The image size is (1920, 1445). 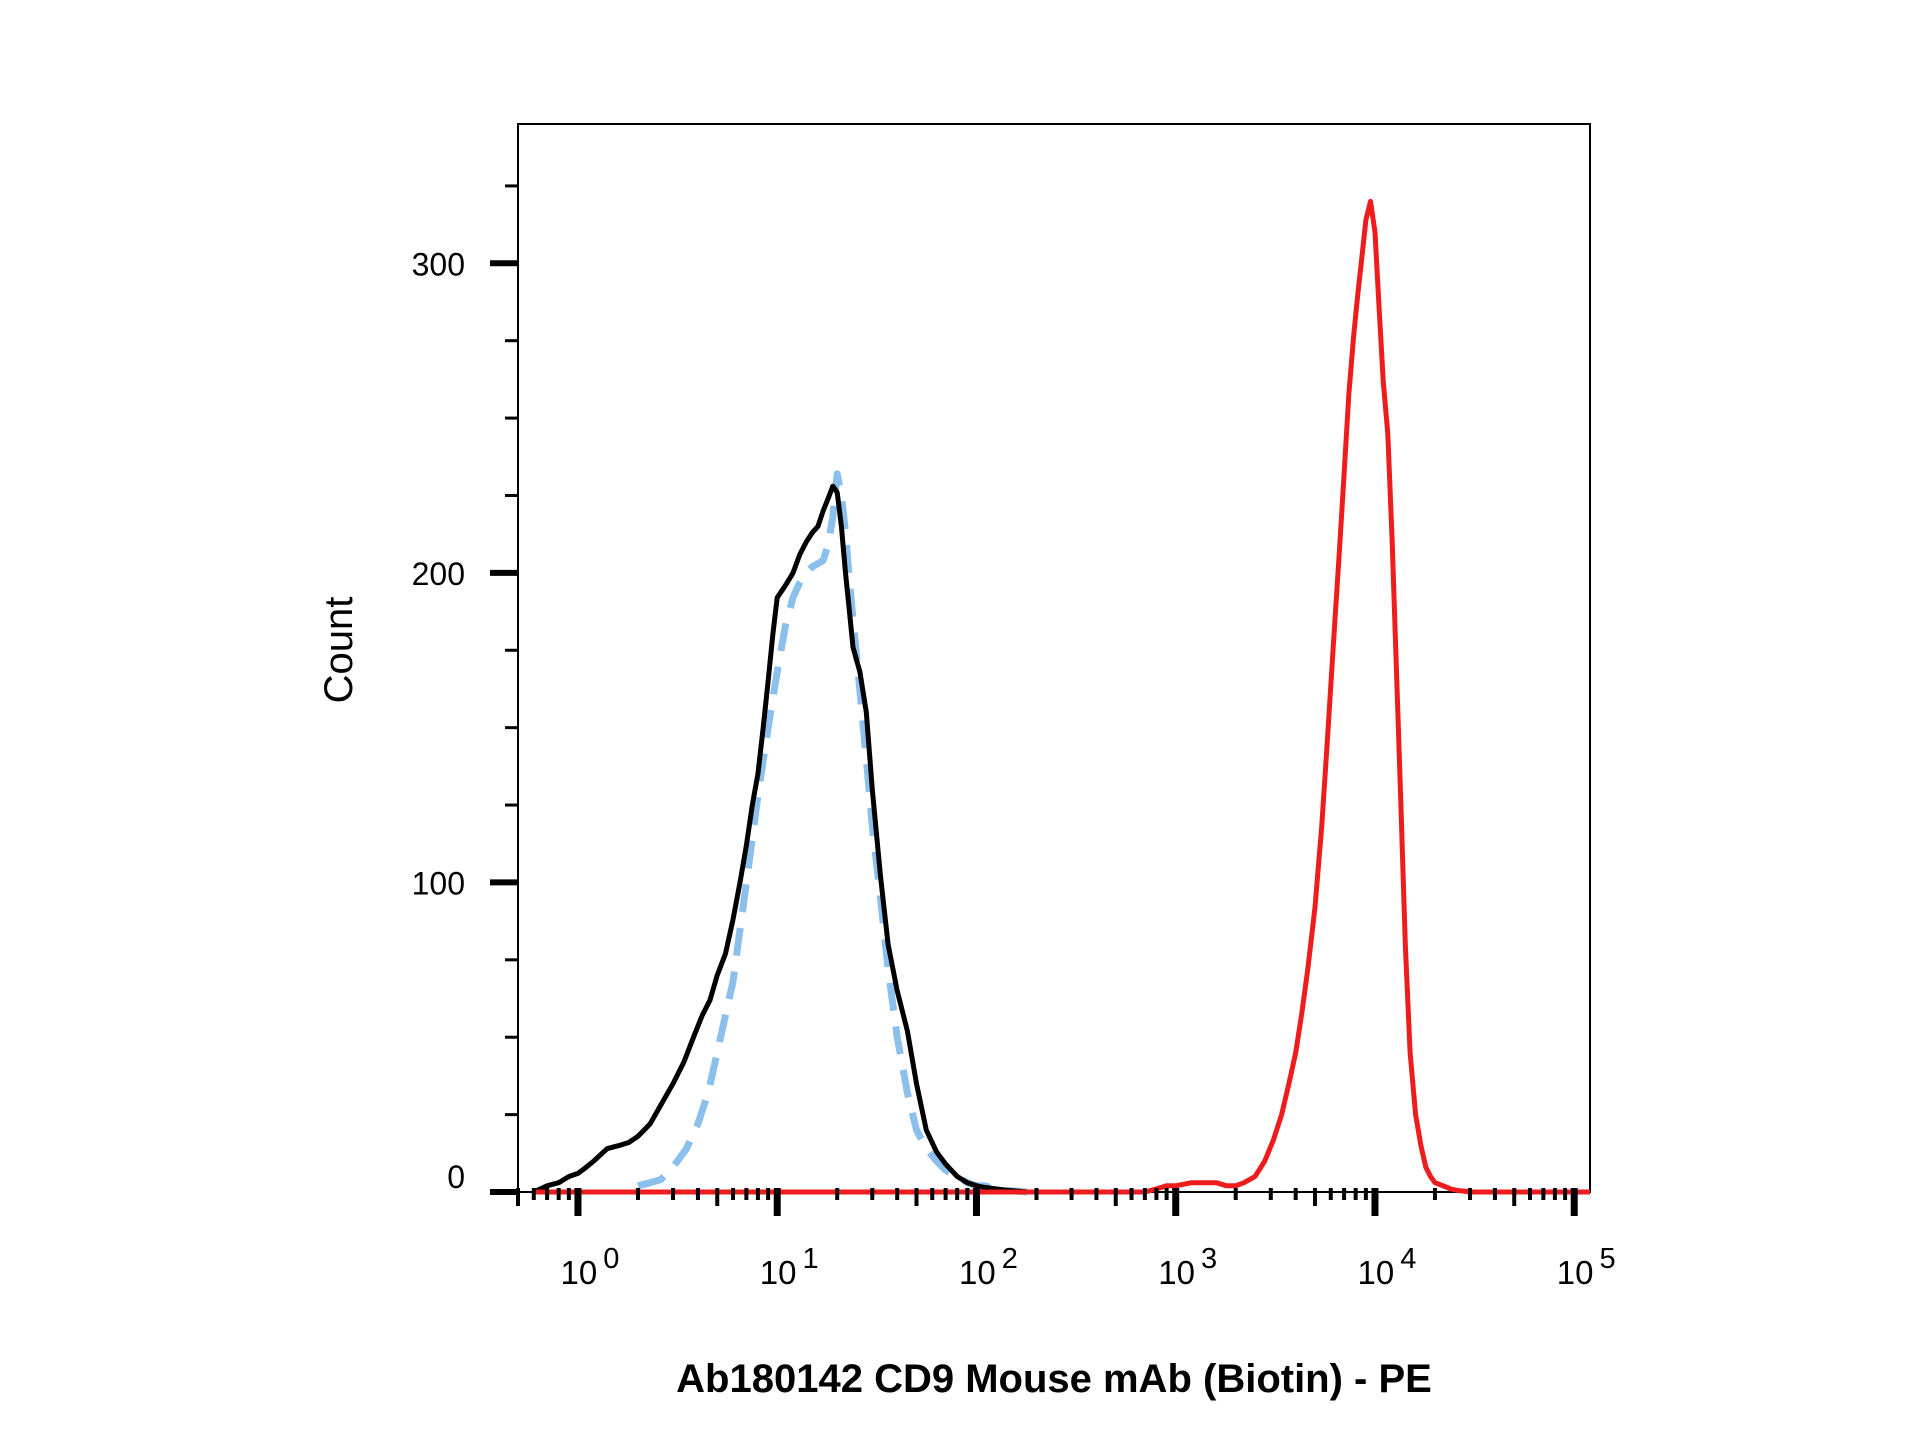 I want to click on x-tick-label: 10 2, so click(x=988, y=1267).